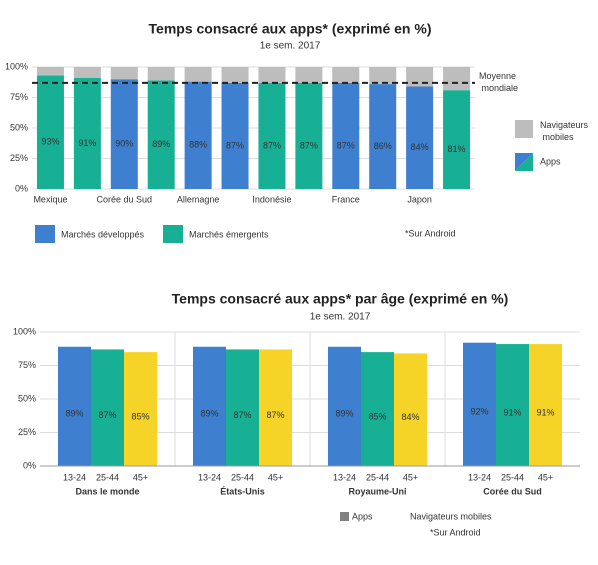  I want to click on x-tick-label: Mexique, so click(50, 199).